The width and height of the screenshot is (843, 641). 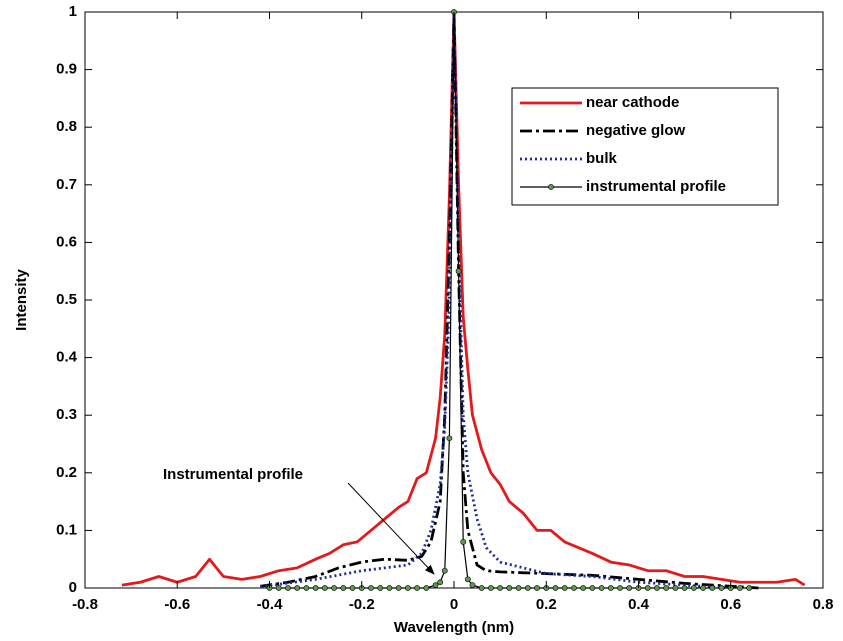 What do you see at coordinates (454, 604) in the screenshot?
I see `x-tick-label: 0` at bounding box center [454, 604].